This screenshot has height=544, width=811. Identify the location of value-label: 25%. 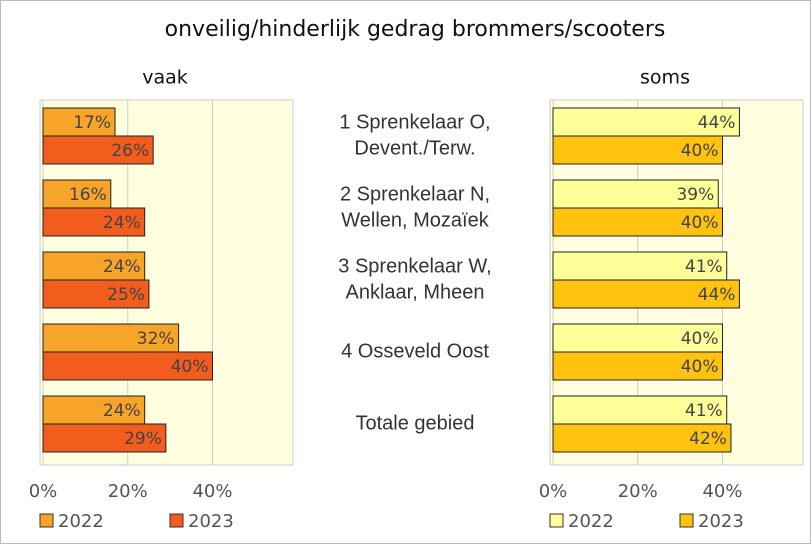
(126, 295).